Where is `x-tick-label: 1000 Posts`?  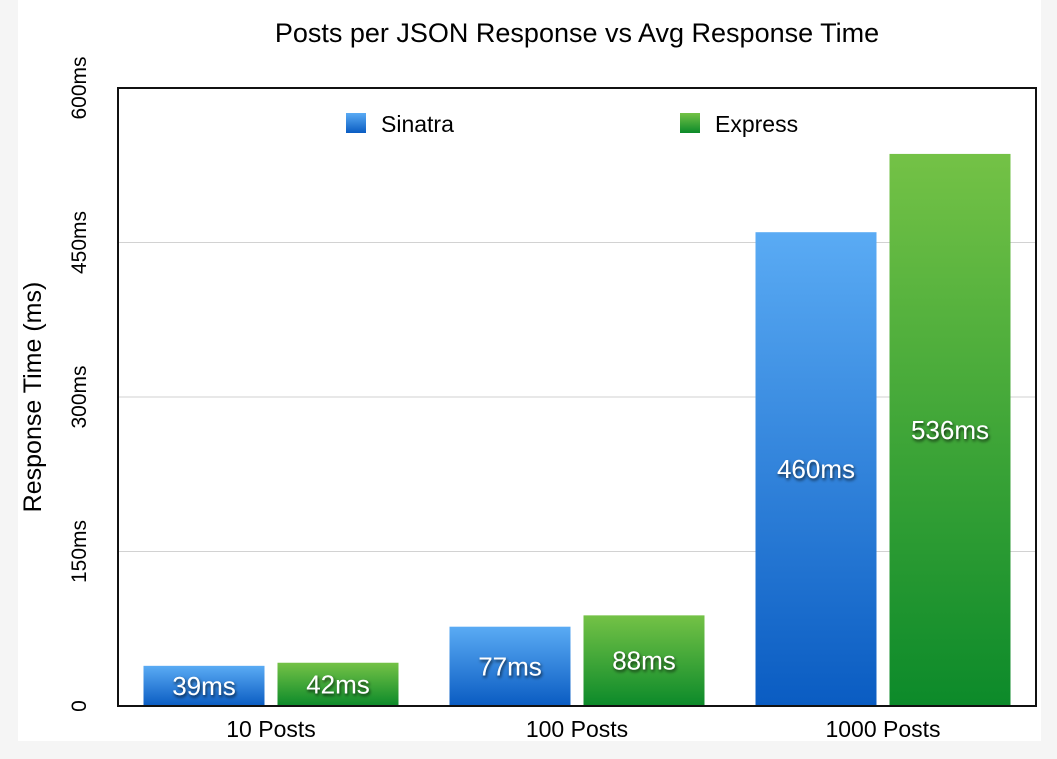
x-tick-label: 1000 Posts is located at coordinates (882, 729).